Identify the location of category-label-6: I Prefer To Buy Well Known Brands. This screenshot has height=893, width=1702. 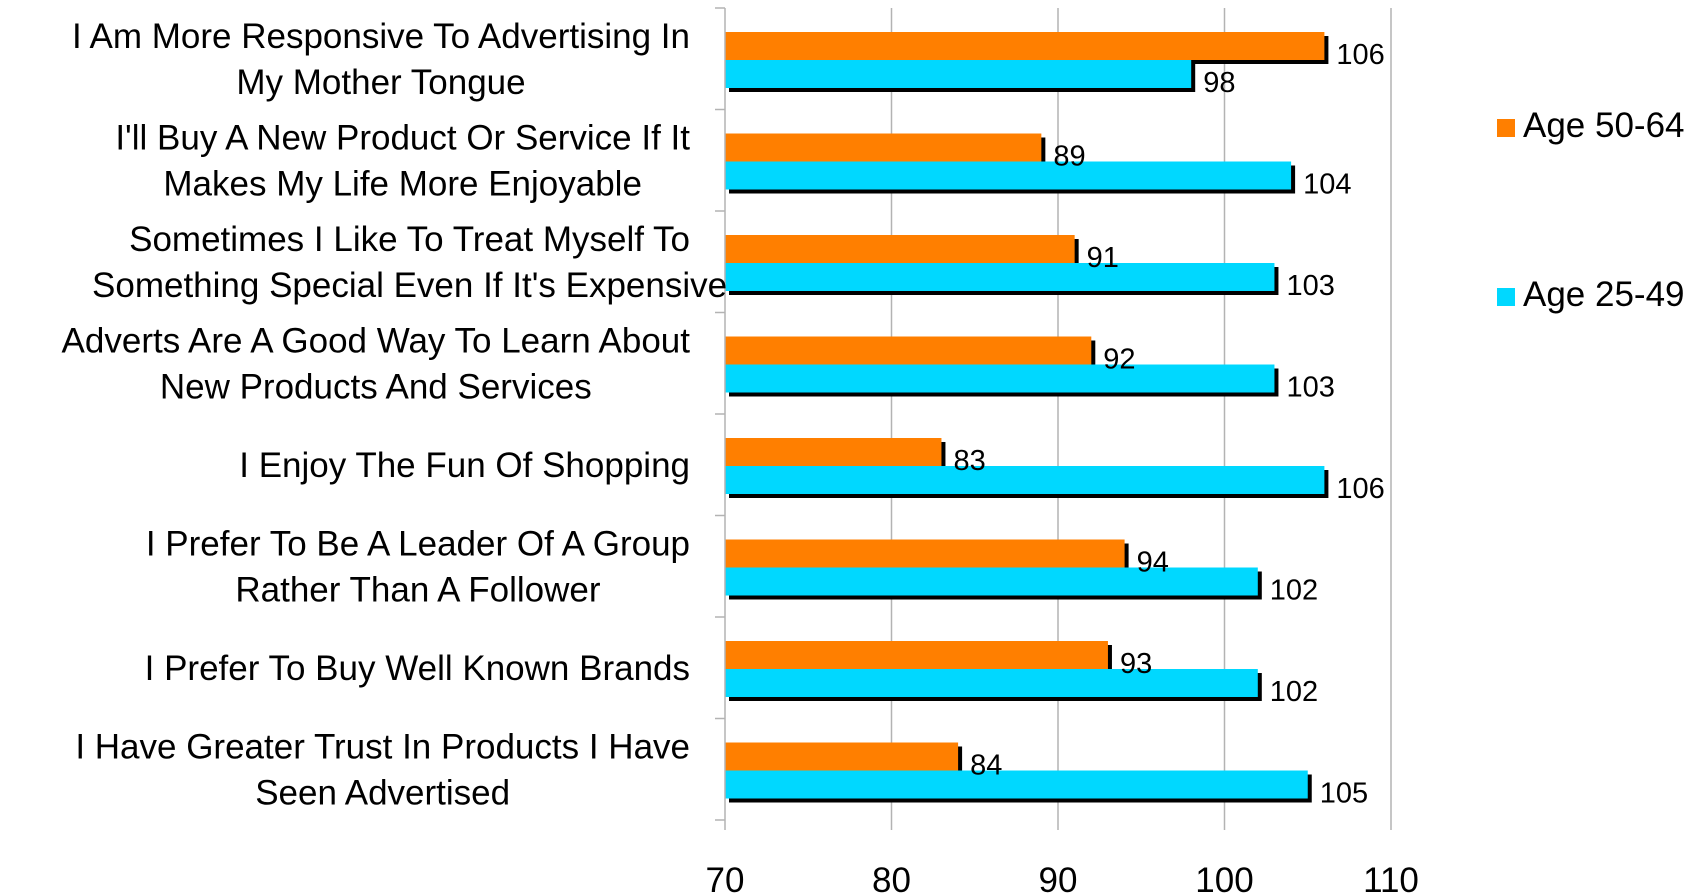
(417, 668).